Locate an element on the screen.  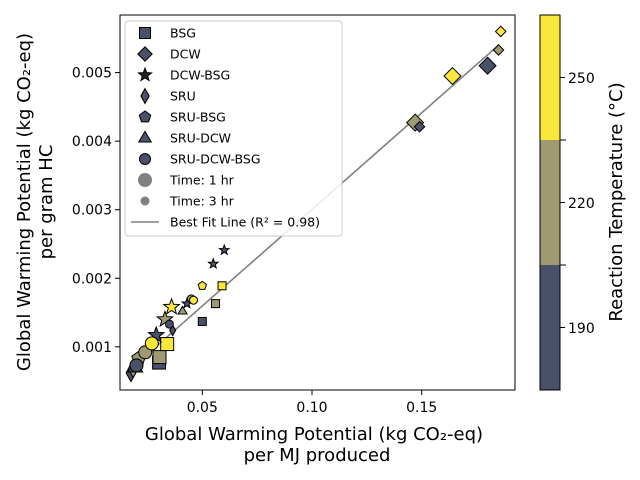
legend-label: SRU-BSG is located at coordinates (198, 117).